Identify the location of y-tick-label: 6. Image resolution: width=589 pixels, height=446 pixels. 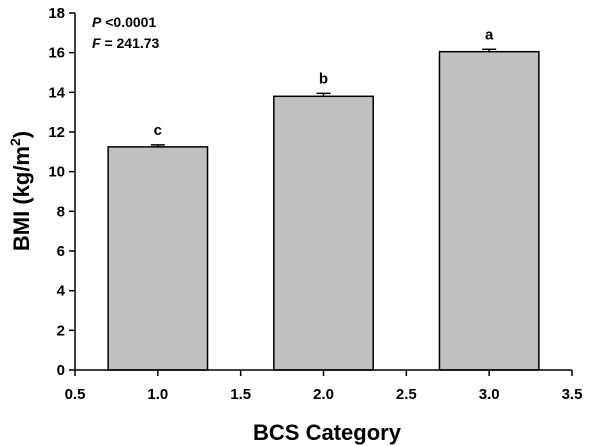
(61, 251).